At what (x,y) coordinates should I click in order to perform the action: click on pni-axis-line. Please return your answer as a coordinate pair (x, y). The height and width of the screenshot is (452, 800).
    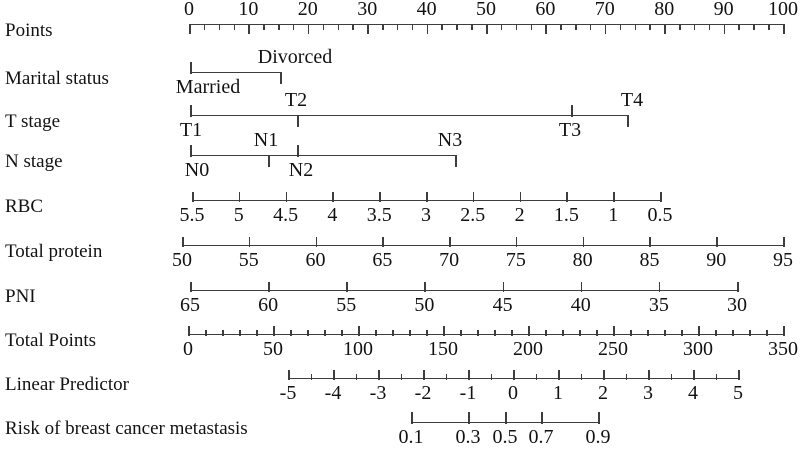
    Looking at the image, I should click on (463, 290).